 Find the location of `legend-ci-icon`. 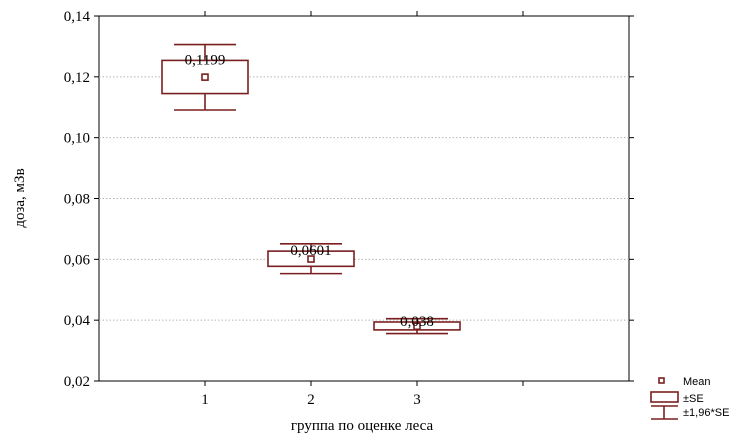

legend-ci-icon is located at coordinates (664, 412).